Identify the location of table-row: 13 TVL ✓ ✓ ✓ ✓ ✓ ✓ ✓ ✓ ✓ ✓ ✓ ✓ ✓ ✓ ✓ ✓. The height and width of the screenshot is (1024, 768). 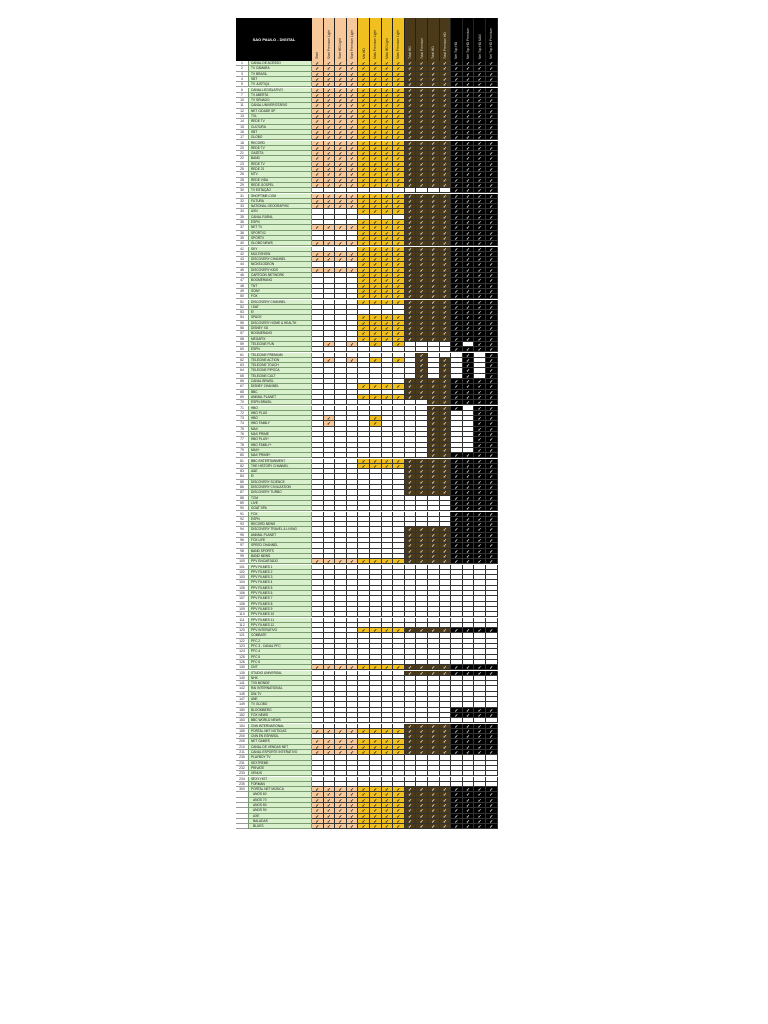
(367, 117).